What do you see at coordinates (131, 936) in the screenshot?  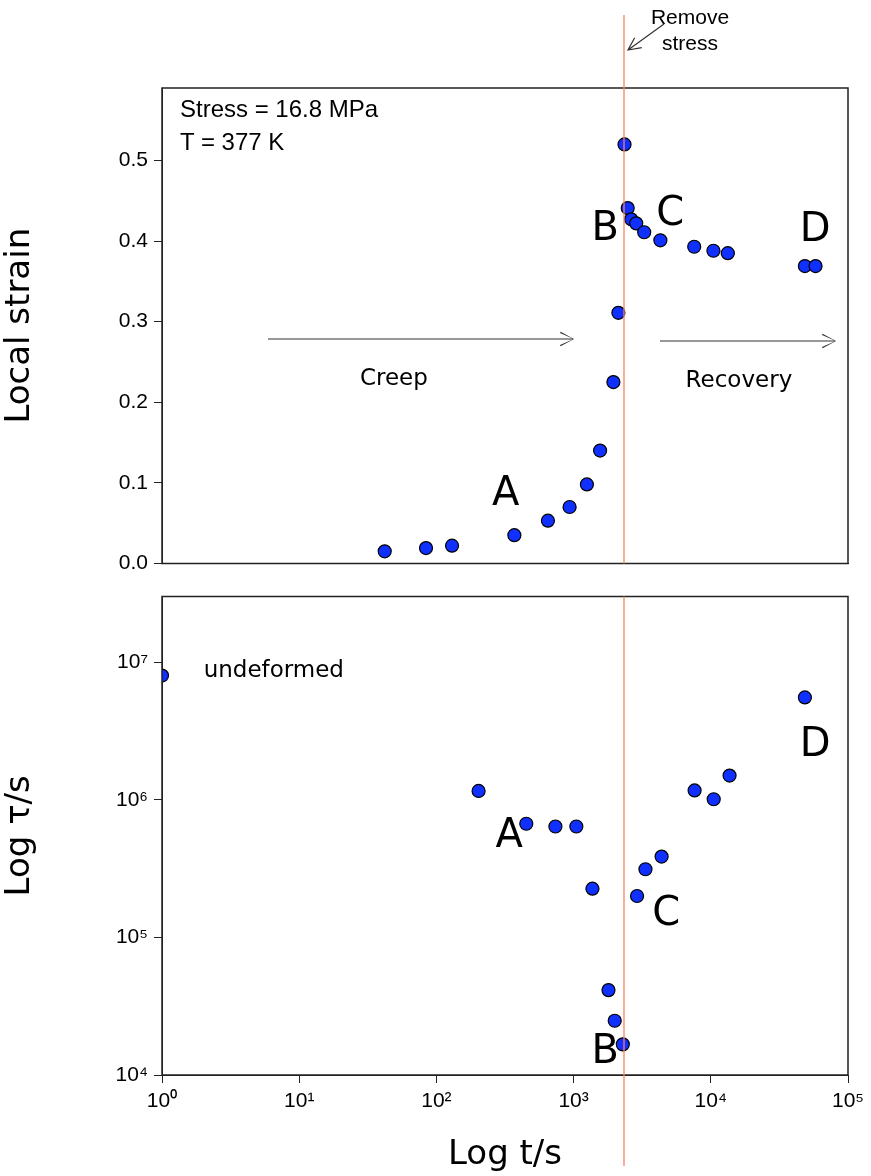 I see `y-tick-label: 10⁵` at bounding box center [131, 936].